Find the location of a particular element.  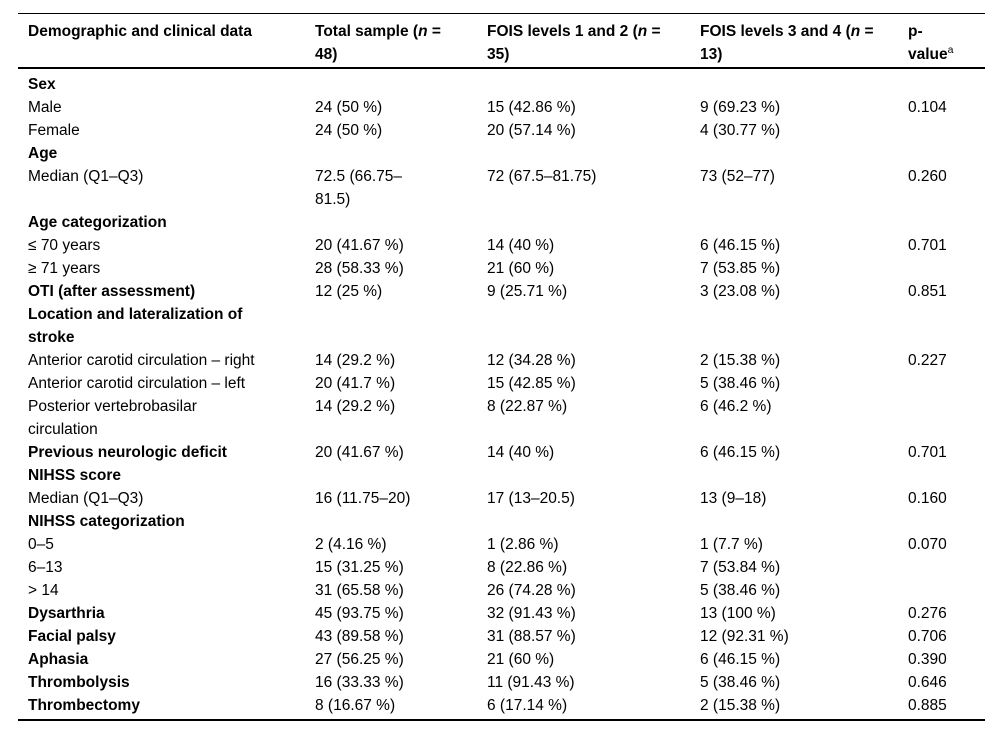

row-label-cell: NIHSS score is located at coordinates (75, 475).